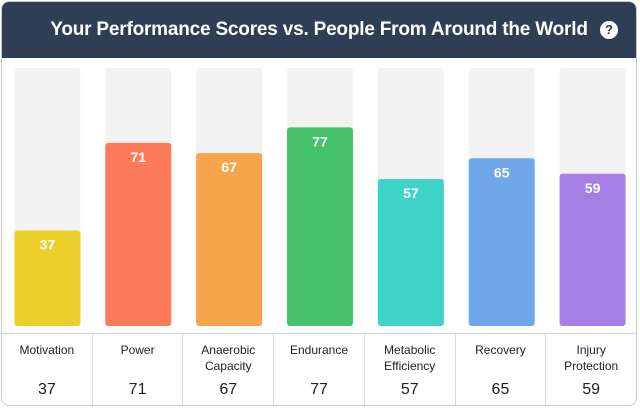  What do you see at coordinates (411, 193) in the screenshot?
I see `bar-value-label: 57` at bounding box center [411, 193].